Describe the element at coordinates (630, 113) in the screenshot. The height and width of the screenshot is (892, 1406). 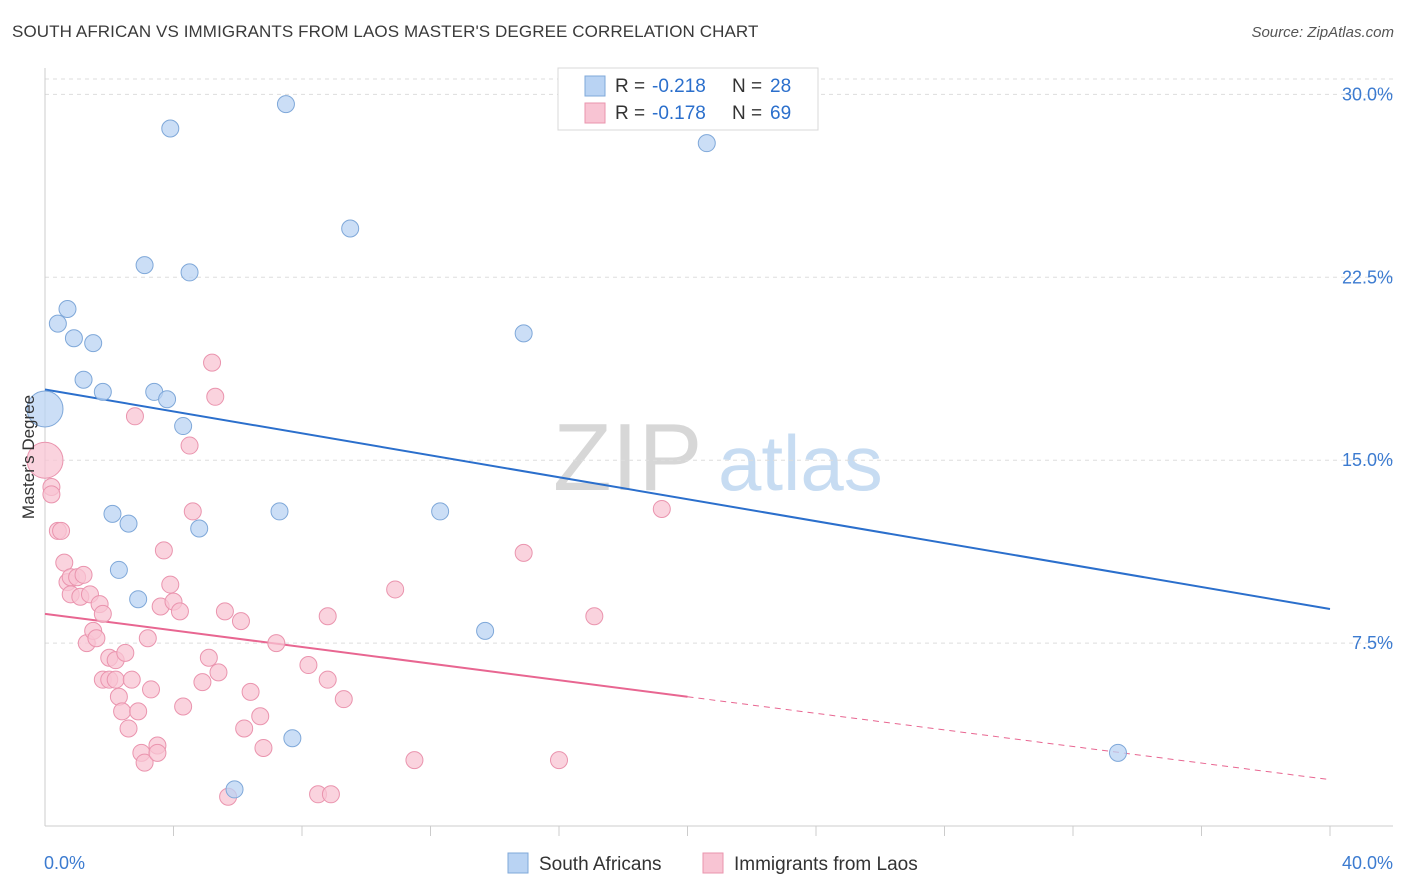
I see `legend-r-label-2: R =` at that location.